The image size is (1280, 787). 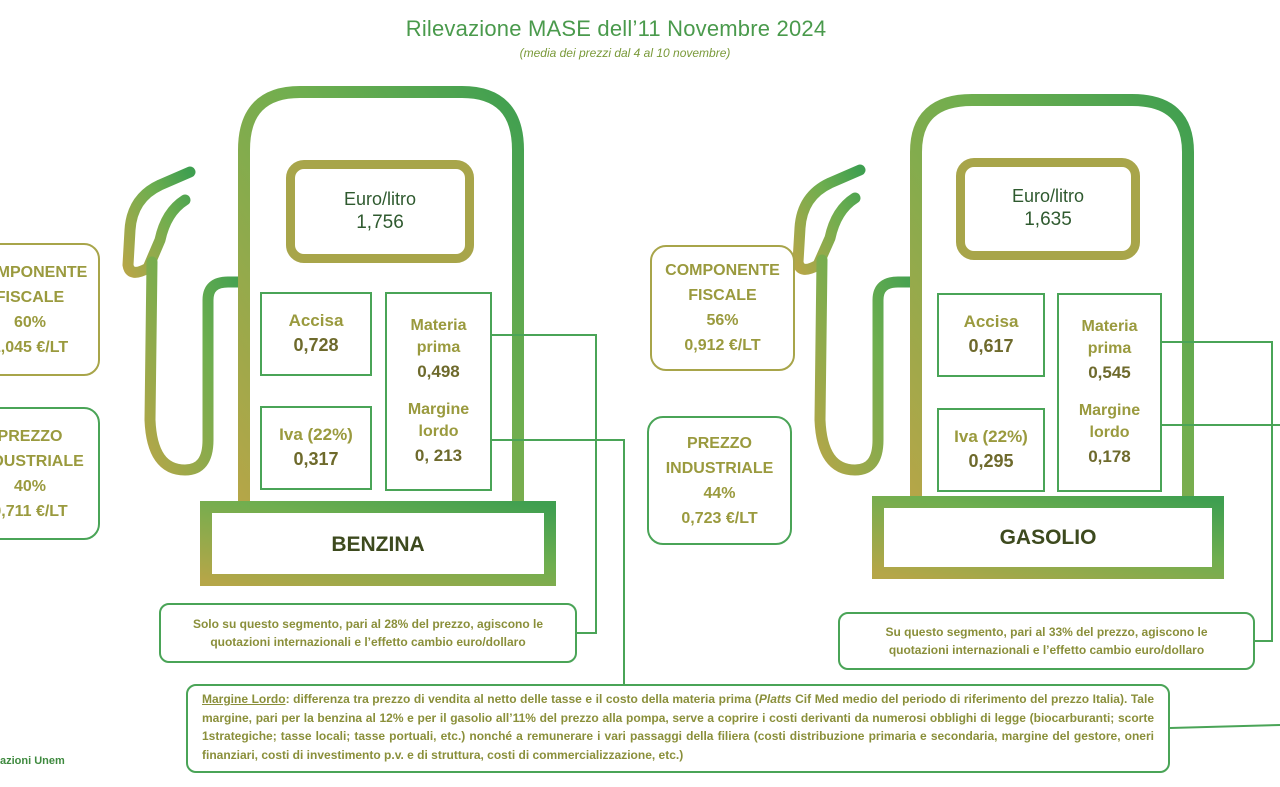 What do you see at coordinates (30, 322) in the screenshot?
I see `benzina-fiscale-pct: 60%` at bounding box center [30, 322].